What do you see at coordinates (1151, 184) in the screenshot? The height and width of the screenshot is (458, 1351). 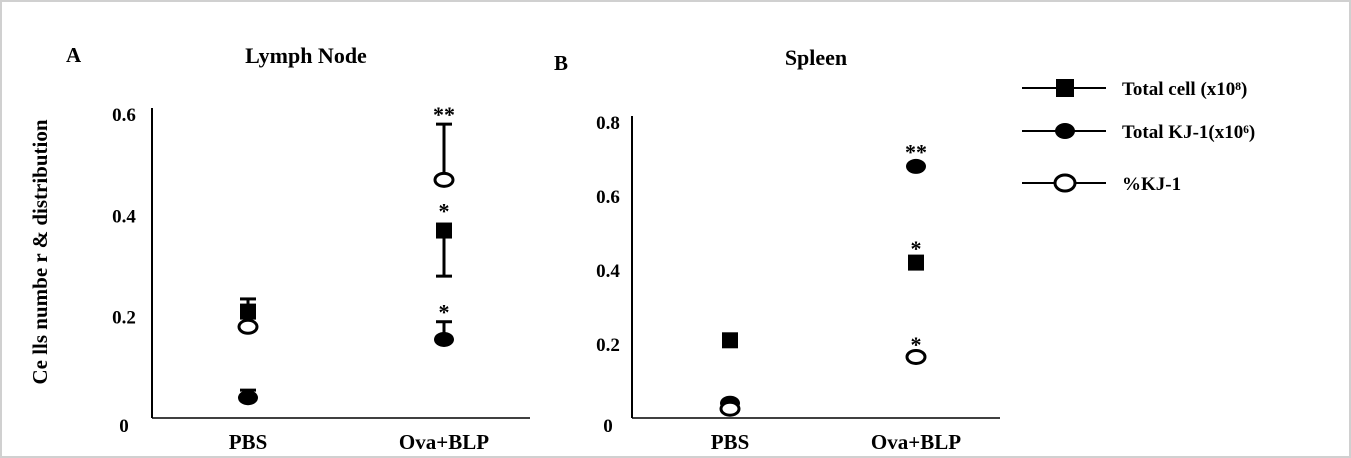 I see `legend-label-pct-kj1: %KJ-1` at bounding box center [1151, 184].